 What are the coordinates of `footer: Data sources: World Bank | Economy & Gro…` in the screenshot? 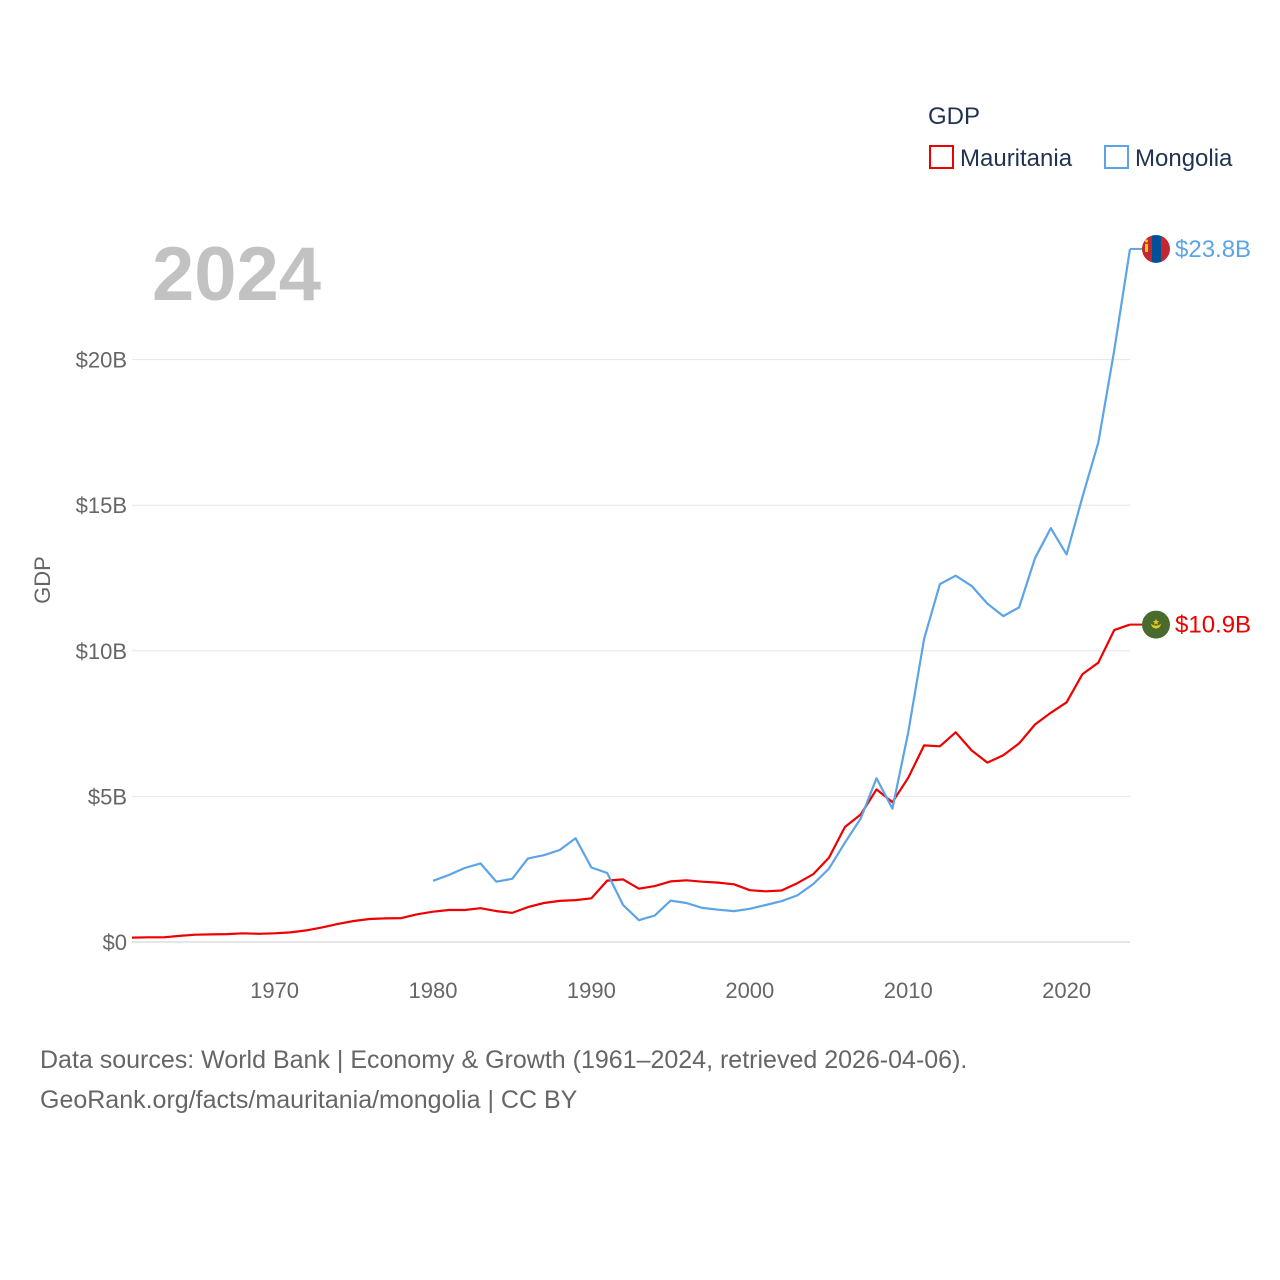 It's located at (503, 1080).